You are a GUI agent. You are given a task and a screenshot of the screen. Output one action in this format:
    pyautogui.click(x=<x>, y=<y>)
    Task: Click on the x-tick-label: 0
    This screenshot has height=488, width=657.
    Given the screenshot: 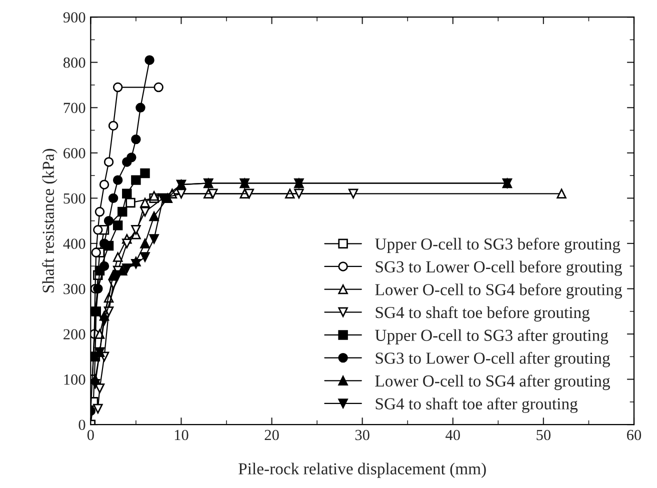 What is the action you would take?
    pyautogui.click(x=90, y=435)
    